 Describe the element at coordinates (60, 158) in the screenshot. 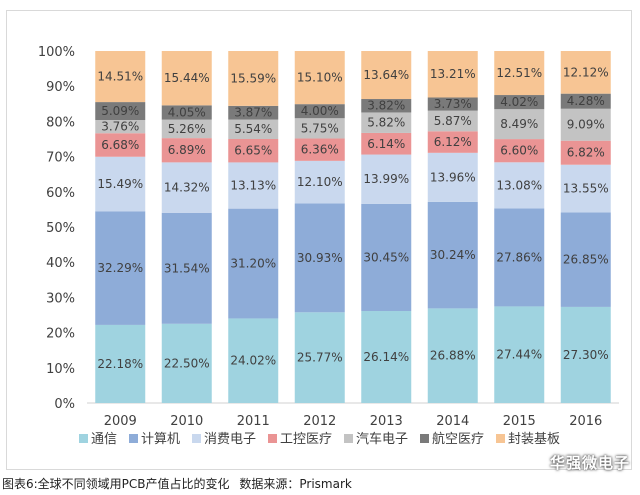

I see `y-tick-label: 70%` at that location.